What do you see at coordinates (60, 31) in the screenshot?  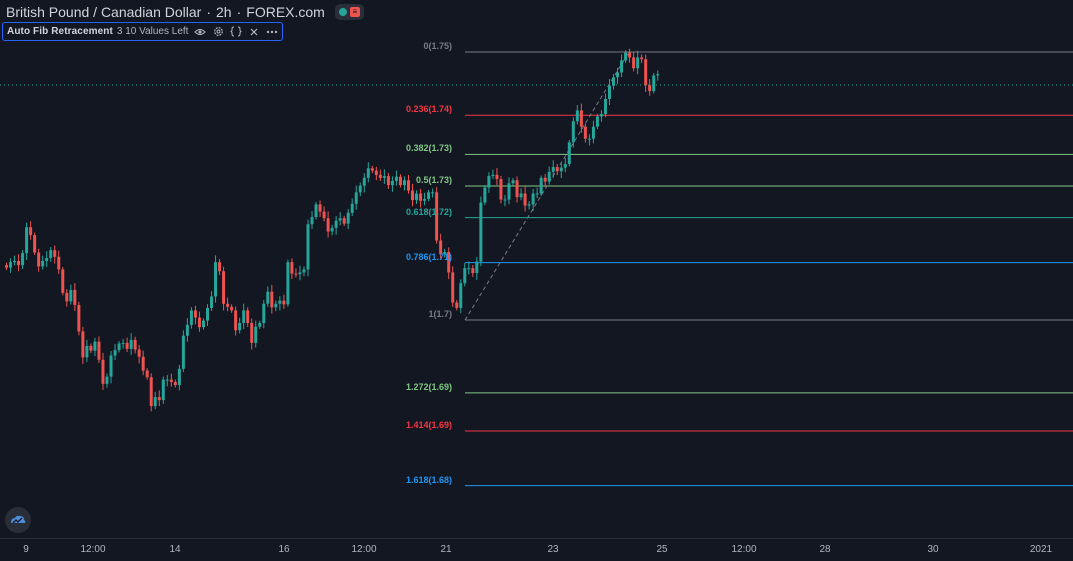 I see `indicator-name: Auto Fib Retracement` at bounding box center [60, 31].